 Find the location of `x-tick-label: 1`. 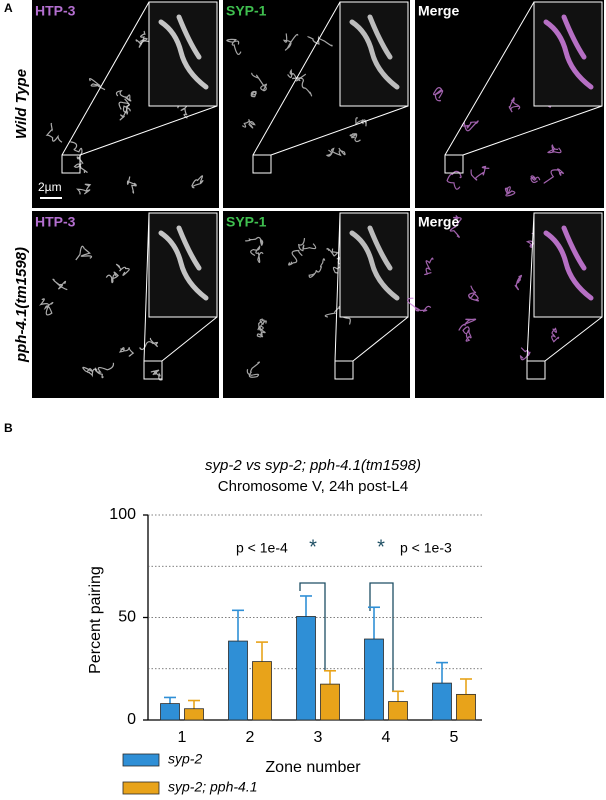

x-tick-label: 1 is located at coordinates (182, 737).